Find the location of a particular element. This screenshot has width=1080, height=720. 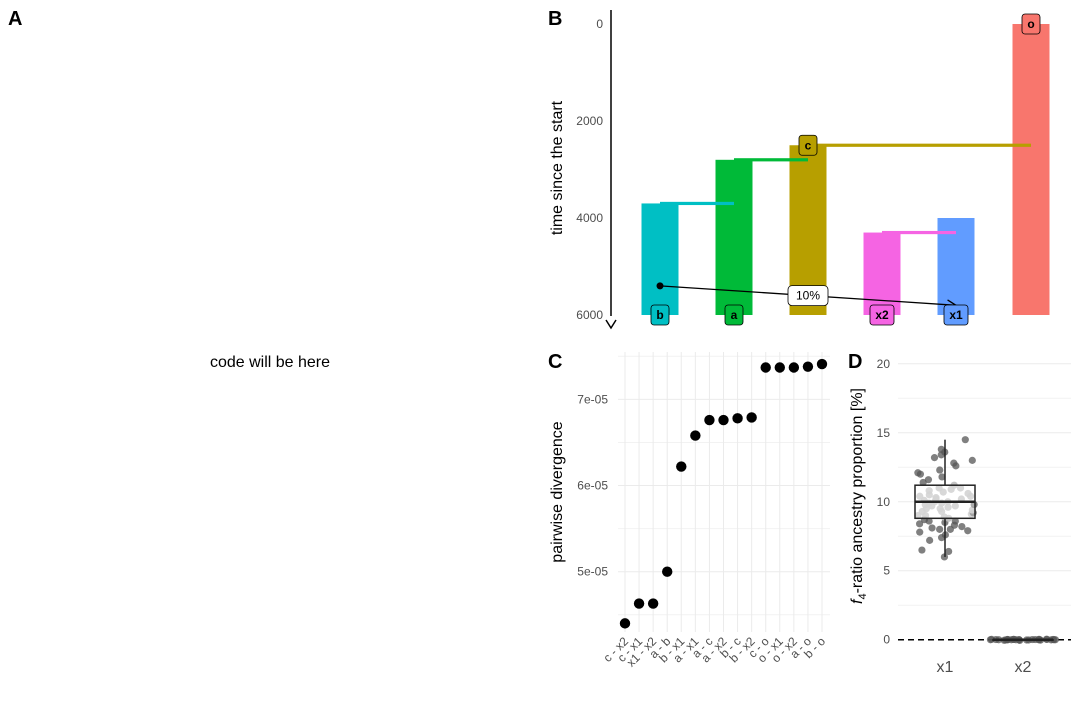

f4-y-tick-label: 10 is located at coordinates (884, 502).